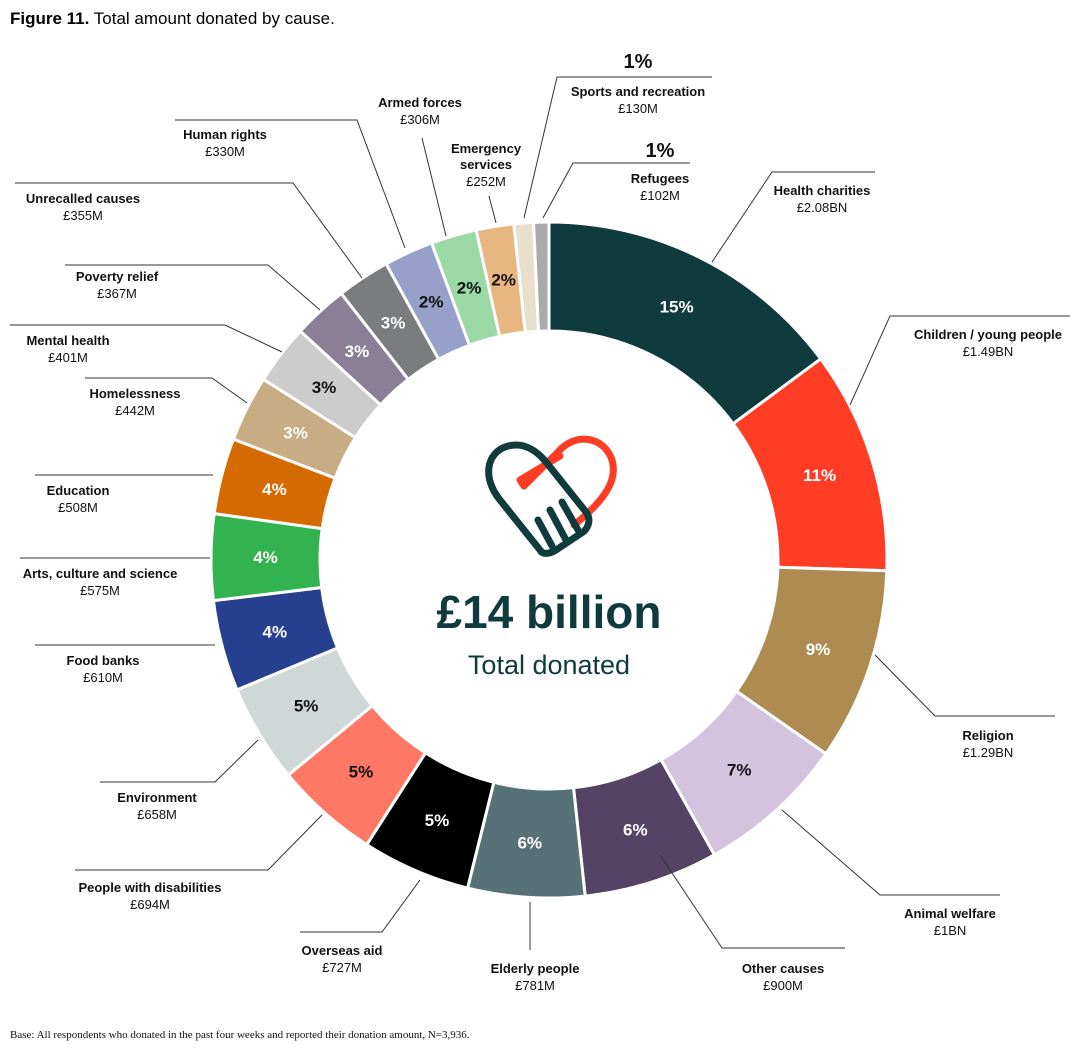 The width and height of the screenshot is (1080, 1048). I want to click on slice-label: Other causes £900M, so click(783, 977).